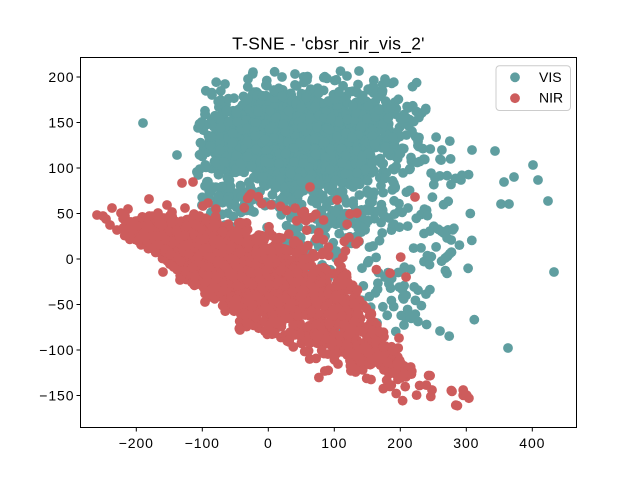  I want to click on svg-text: −150, so click(56, 395).